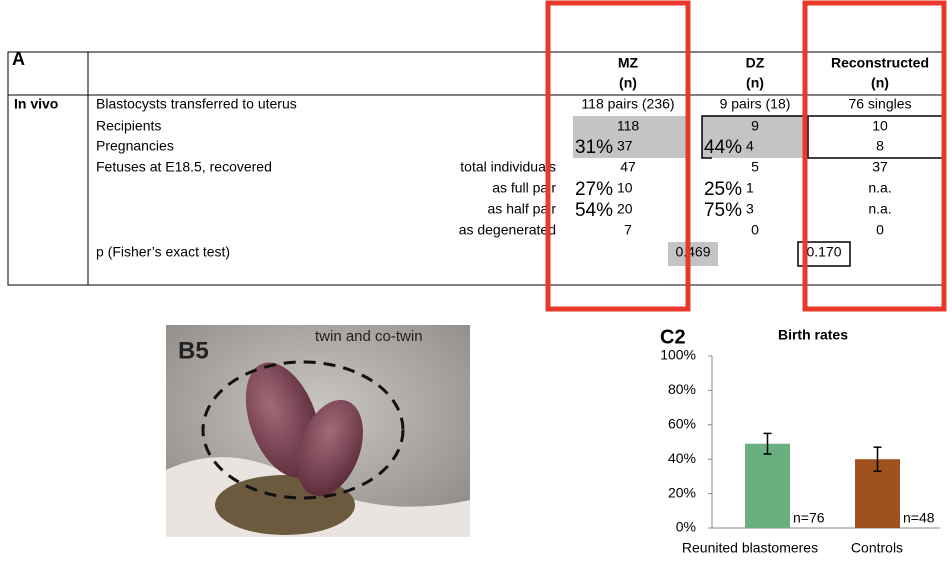  I want to click on y-tick-label: 40%, so click(682, 458).